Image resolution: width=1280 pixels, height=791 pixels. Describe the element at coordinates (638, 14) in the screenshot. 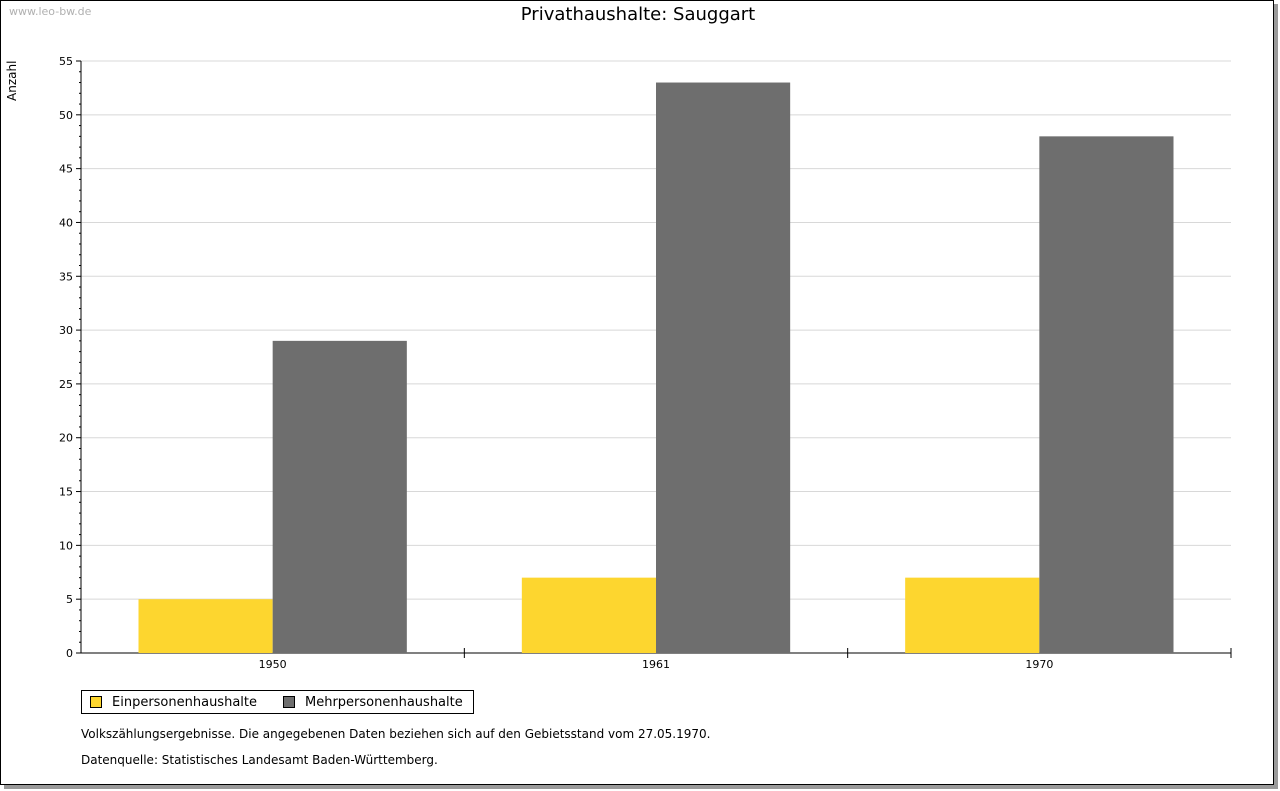

I see `chart-title: Privathaushalte: Sauggart` at that location.